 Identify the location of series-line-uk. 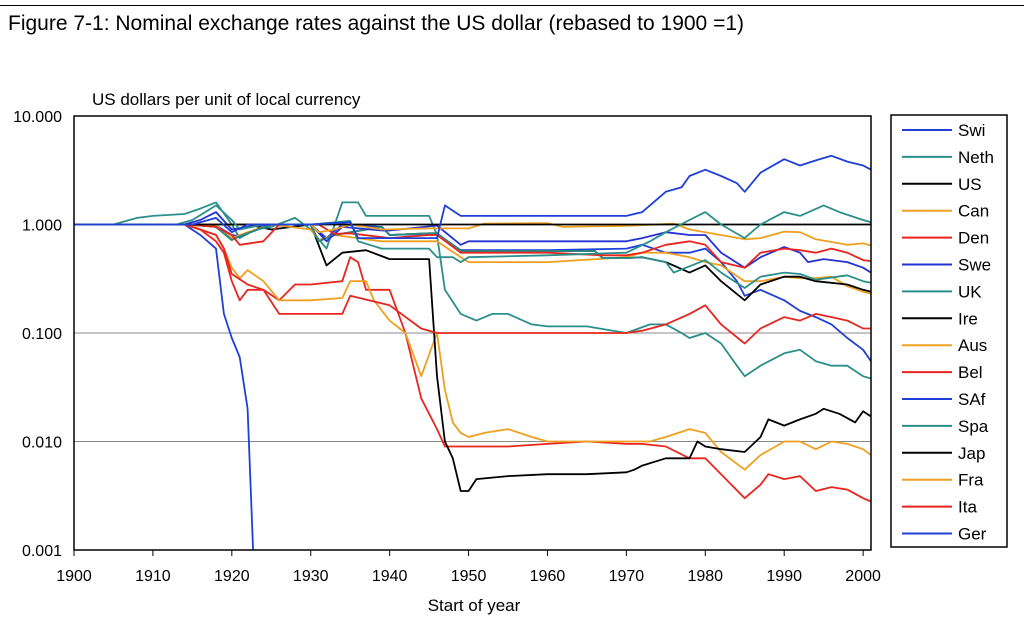
(472, 256).